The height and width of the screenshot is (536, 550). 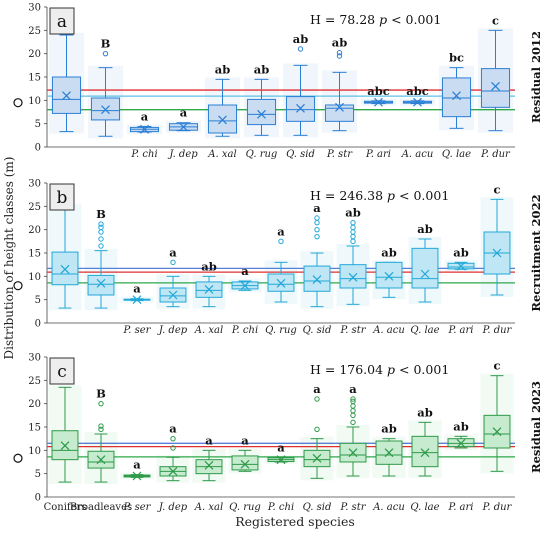 I want to click on panel-side-label: Residual 2023, so click(x=536, y=427).